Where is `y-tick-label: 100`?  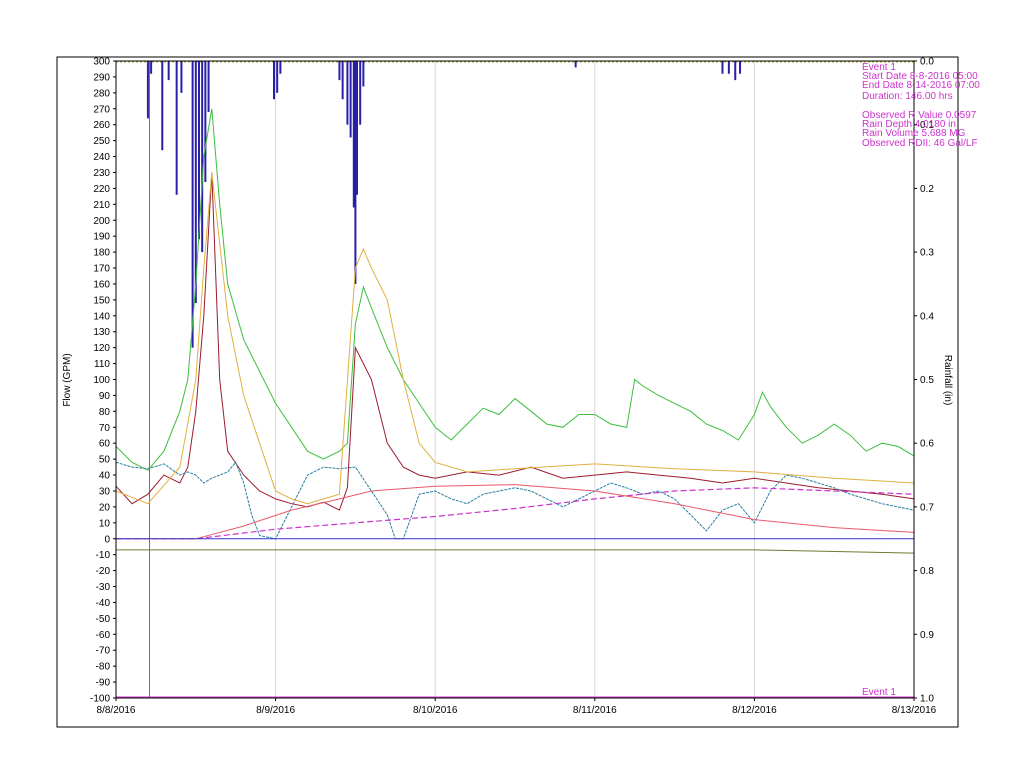 y-tick-label: 100 is located at coordinates (101, 380).